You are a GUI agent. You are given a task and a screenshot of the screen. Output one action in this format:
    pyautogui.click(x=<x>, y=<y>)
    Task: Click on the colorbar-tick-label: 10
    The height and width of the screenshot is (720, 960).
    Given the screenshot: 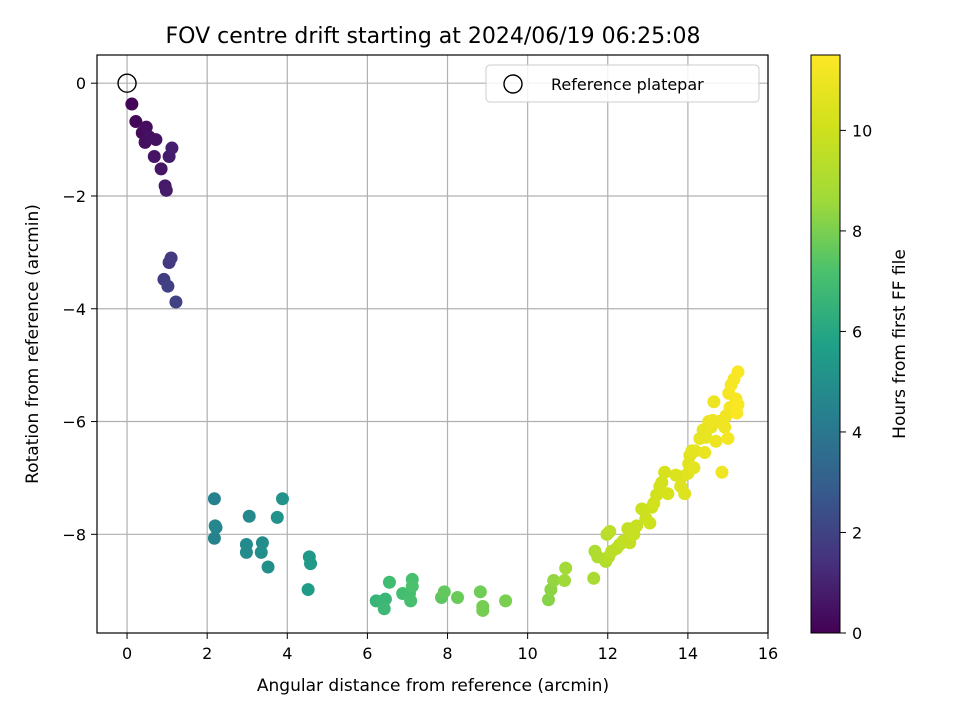 What is the action you would take?
    pyautogui.click(x=862, y=130)
    